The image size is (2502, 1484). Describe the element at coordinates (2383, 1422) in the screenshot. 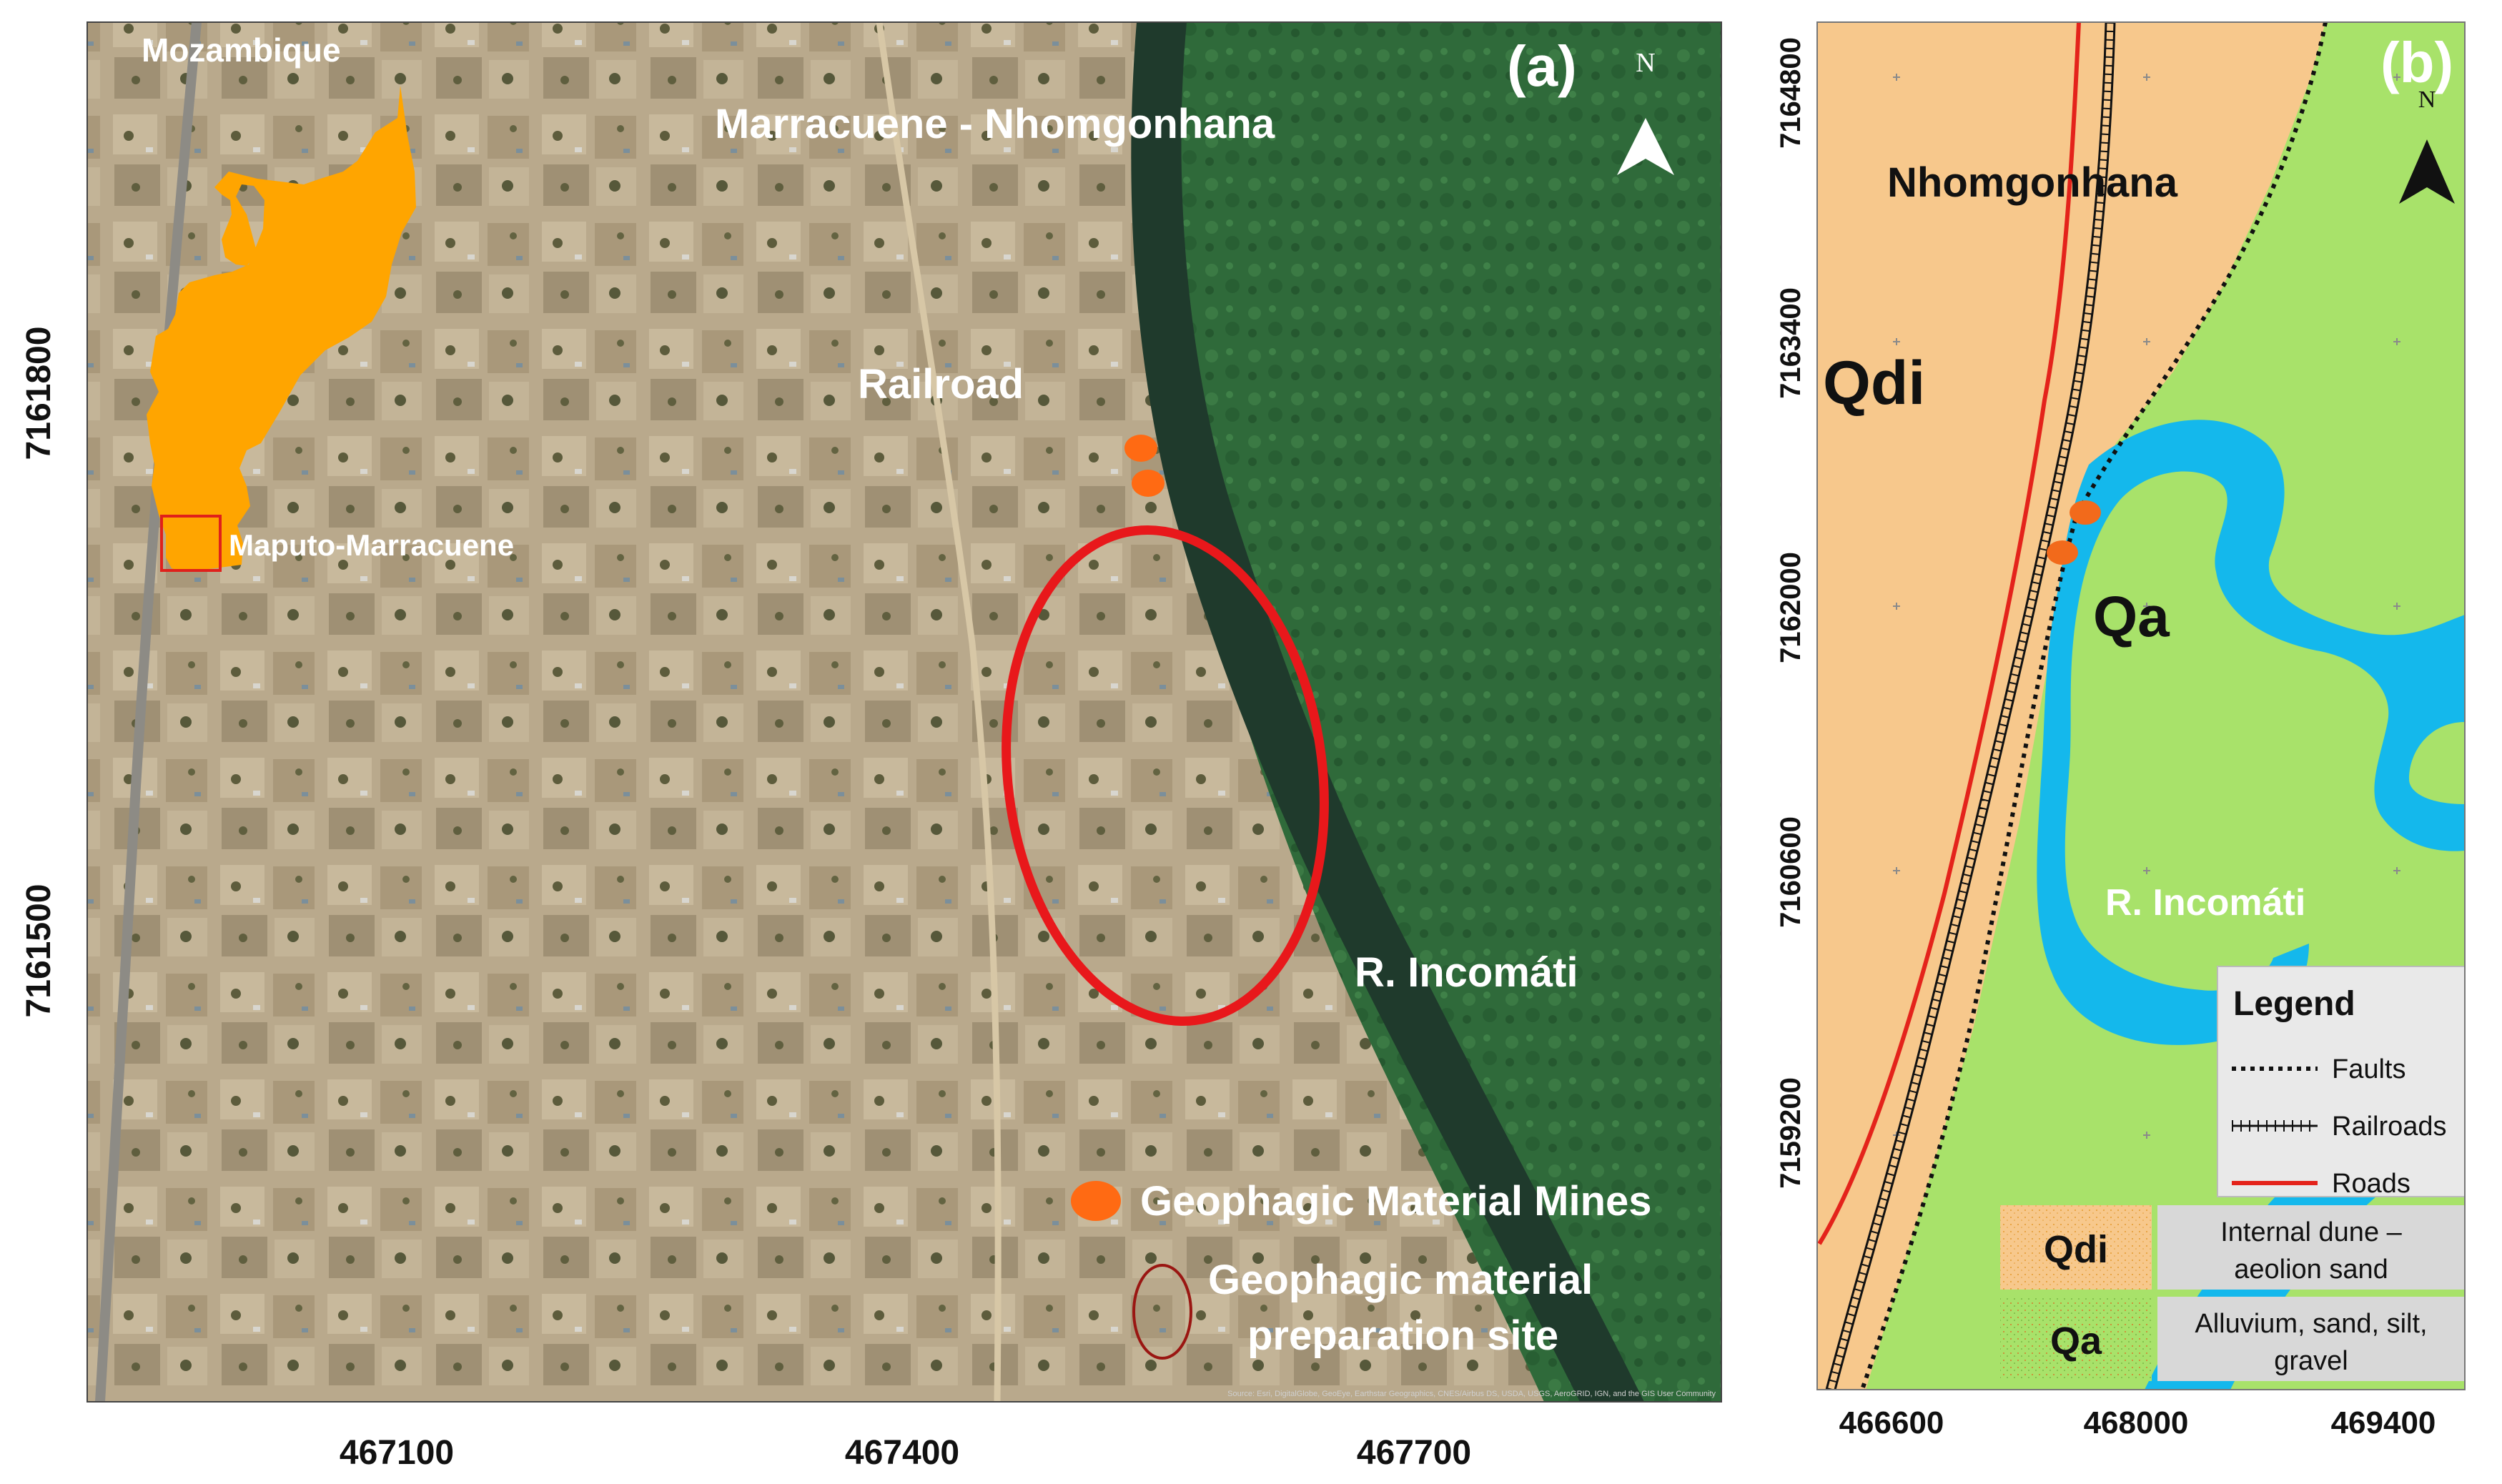

I see `b-xtick-3: 469400` at that location.